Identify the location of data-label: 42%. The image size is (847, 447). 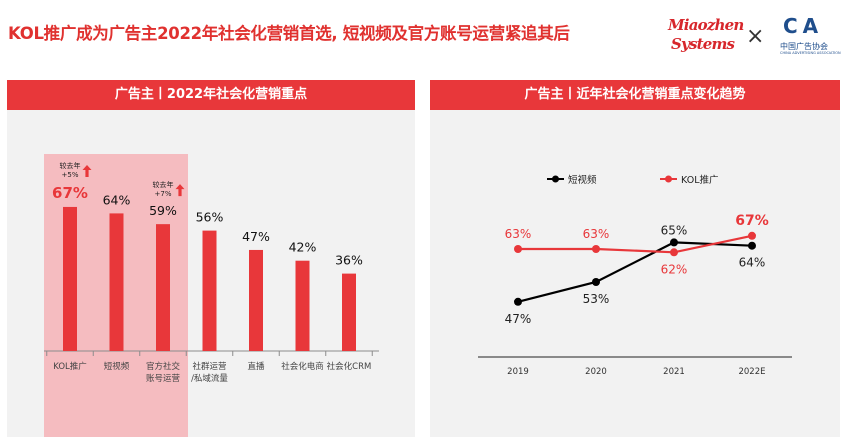
(303, 247).